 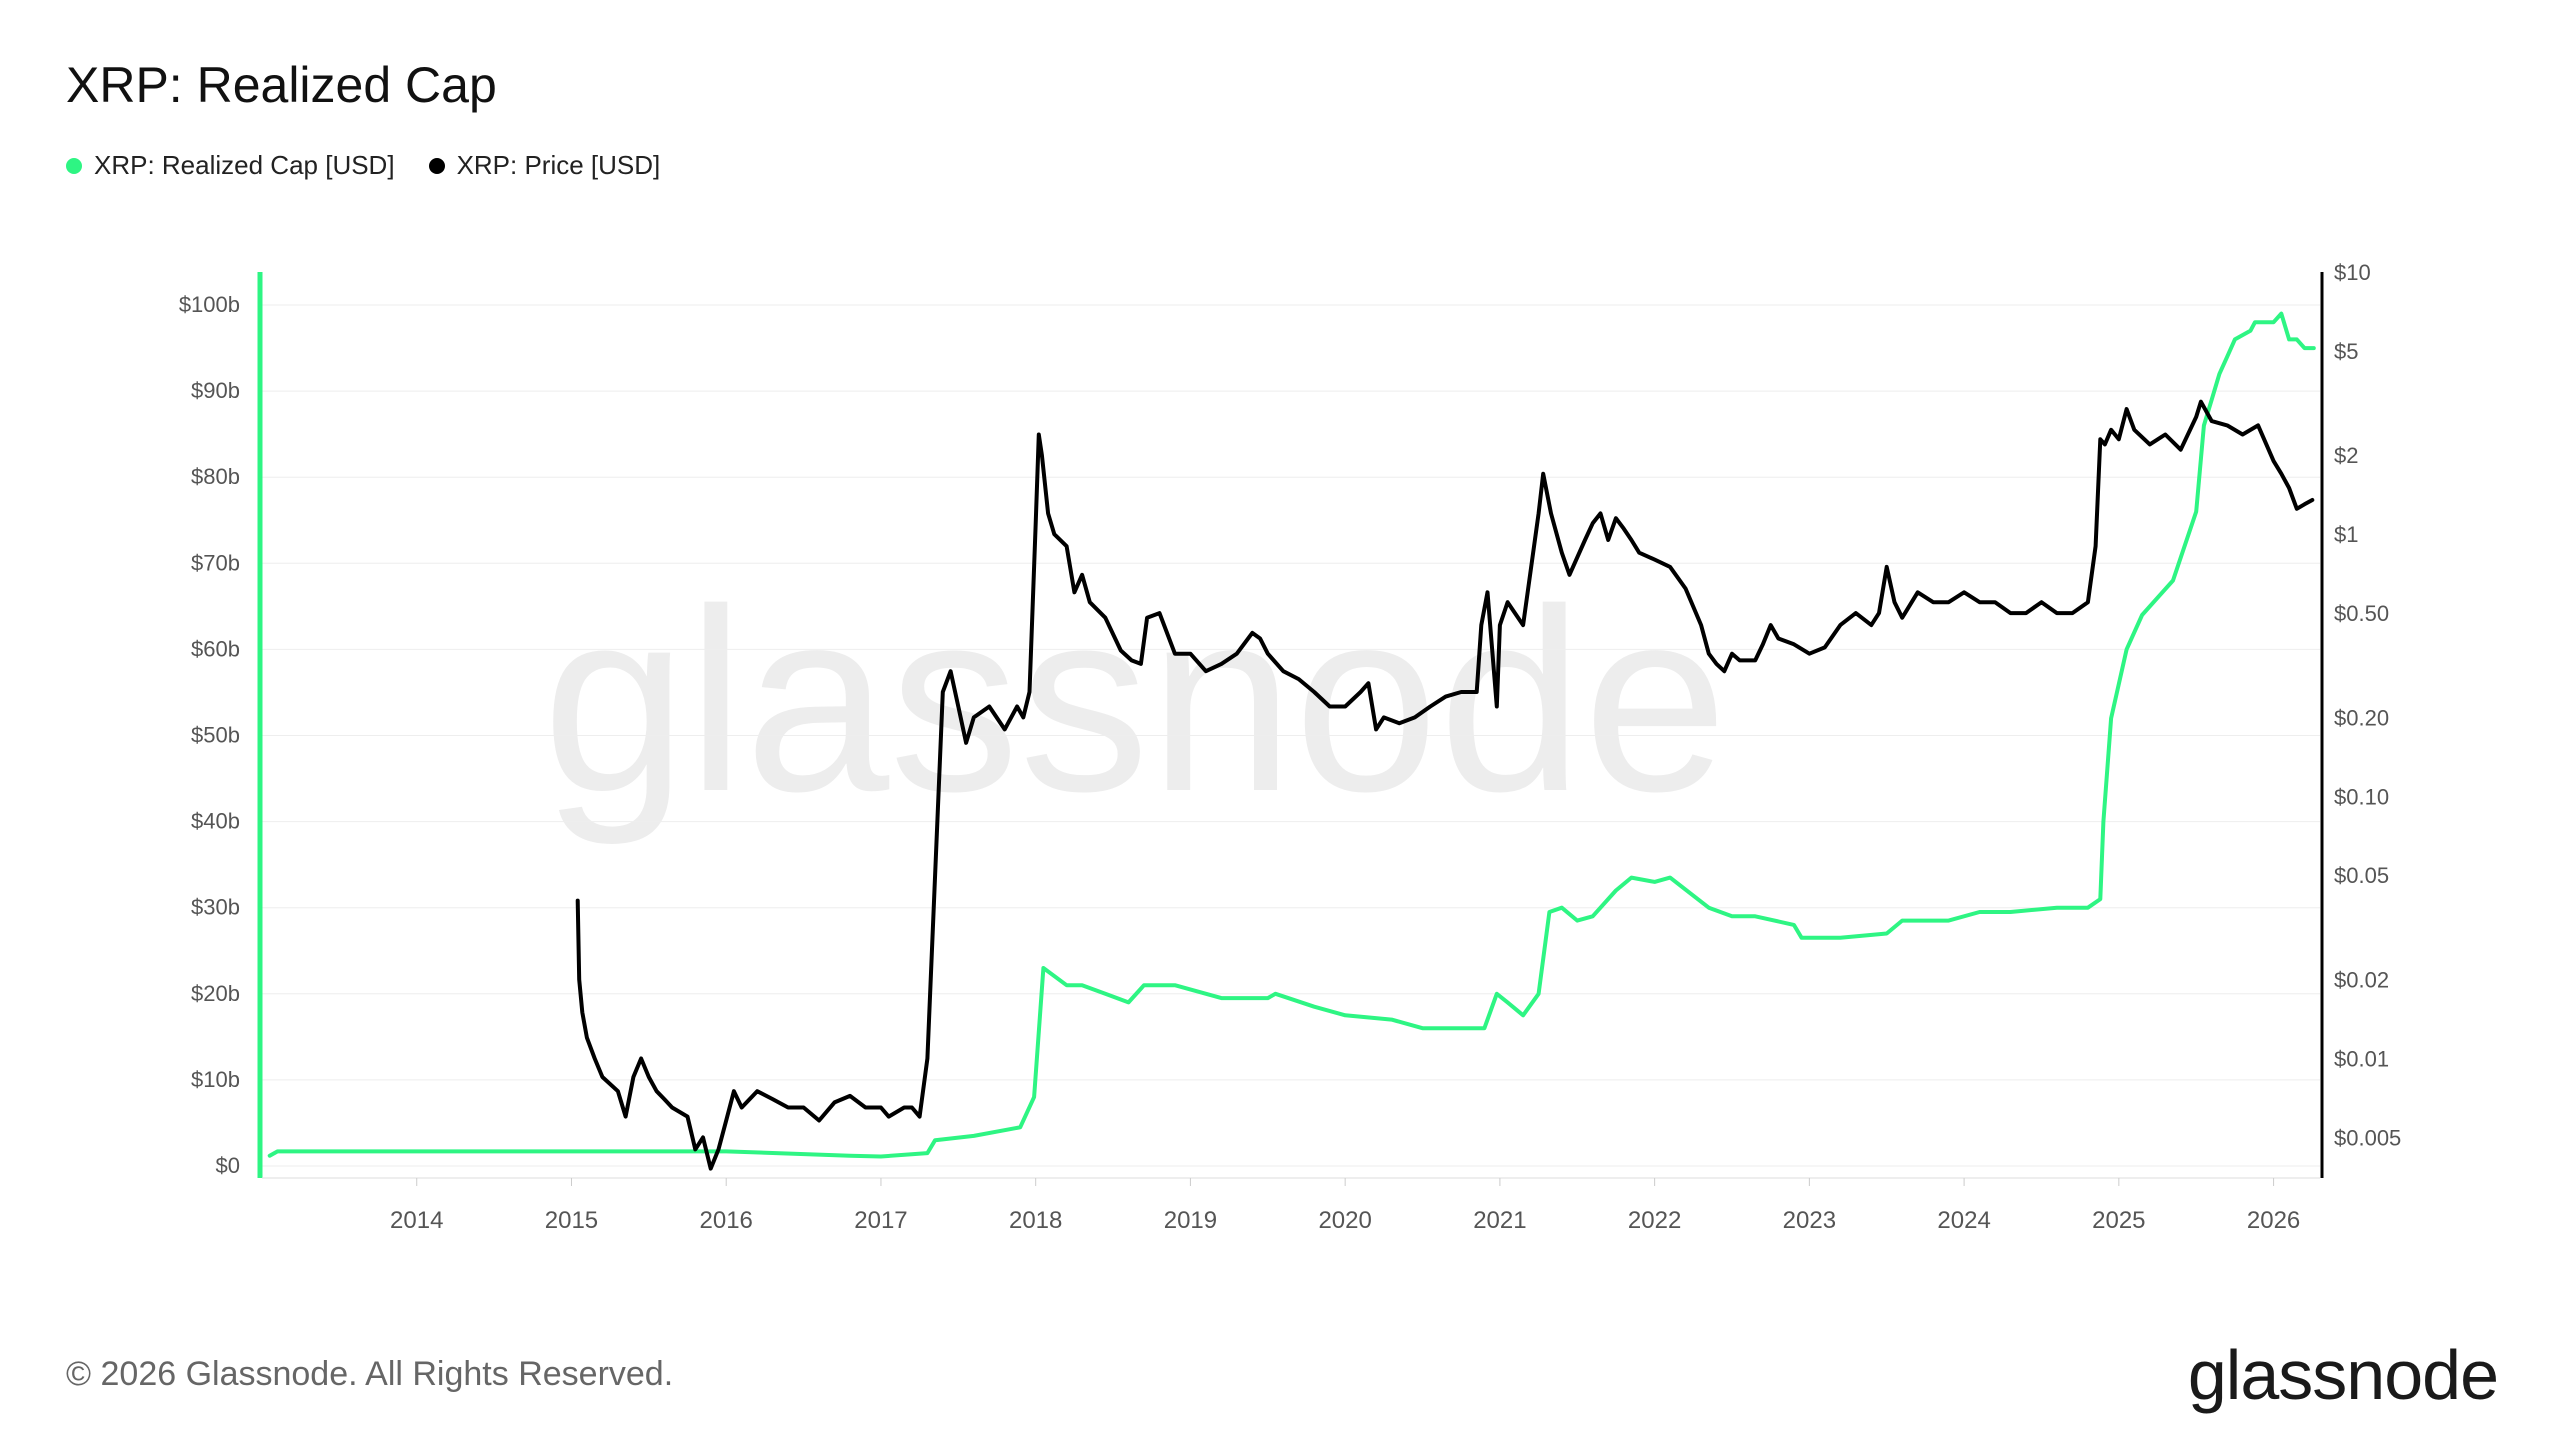 What do you see at coordinates (2273, 1220) in the screenshot?
I see `x-tick-label: 2026` at bounding box center [2273, 1220].